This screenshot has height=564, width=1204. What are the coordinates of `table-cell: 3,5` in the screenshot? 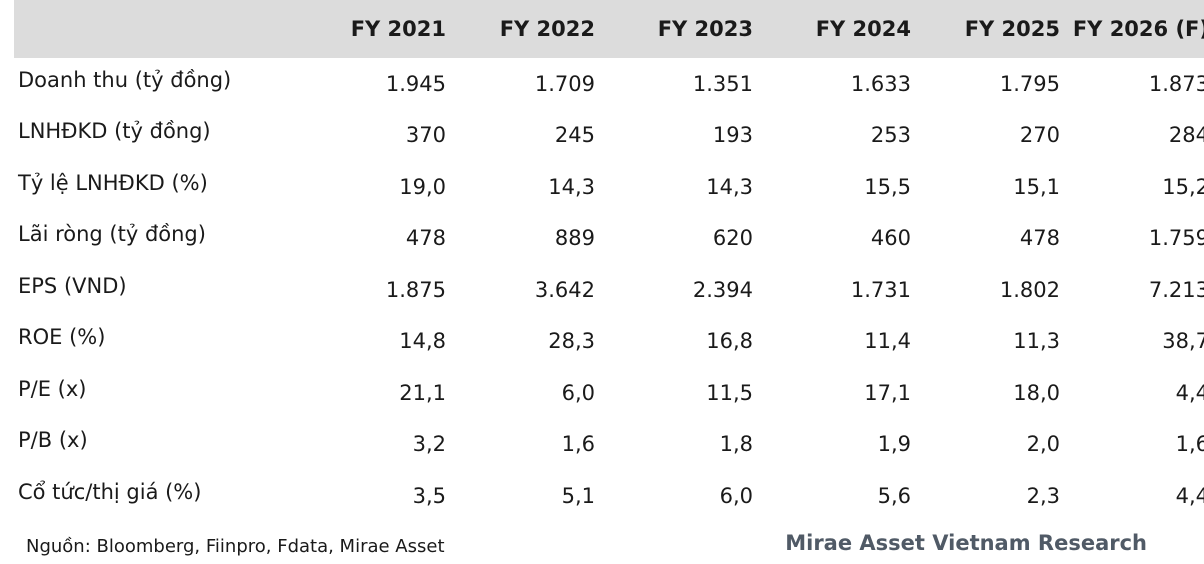 It's located at (429, 495).